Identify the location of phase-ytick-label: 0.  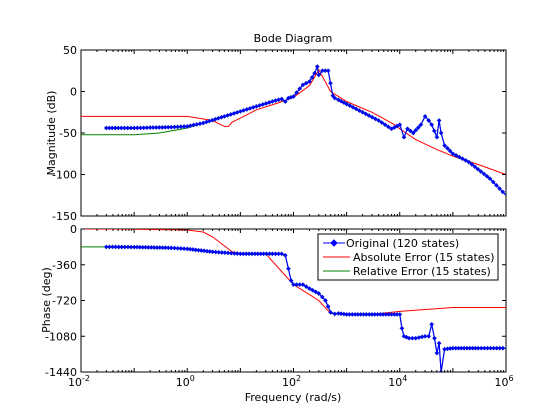
(73, 229).